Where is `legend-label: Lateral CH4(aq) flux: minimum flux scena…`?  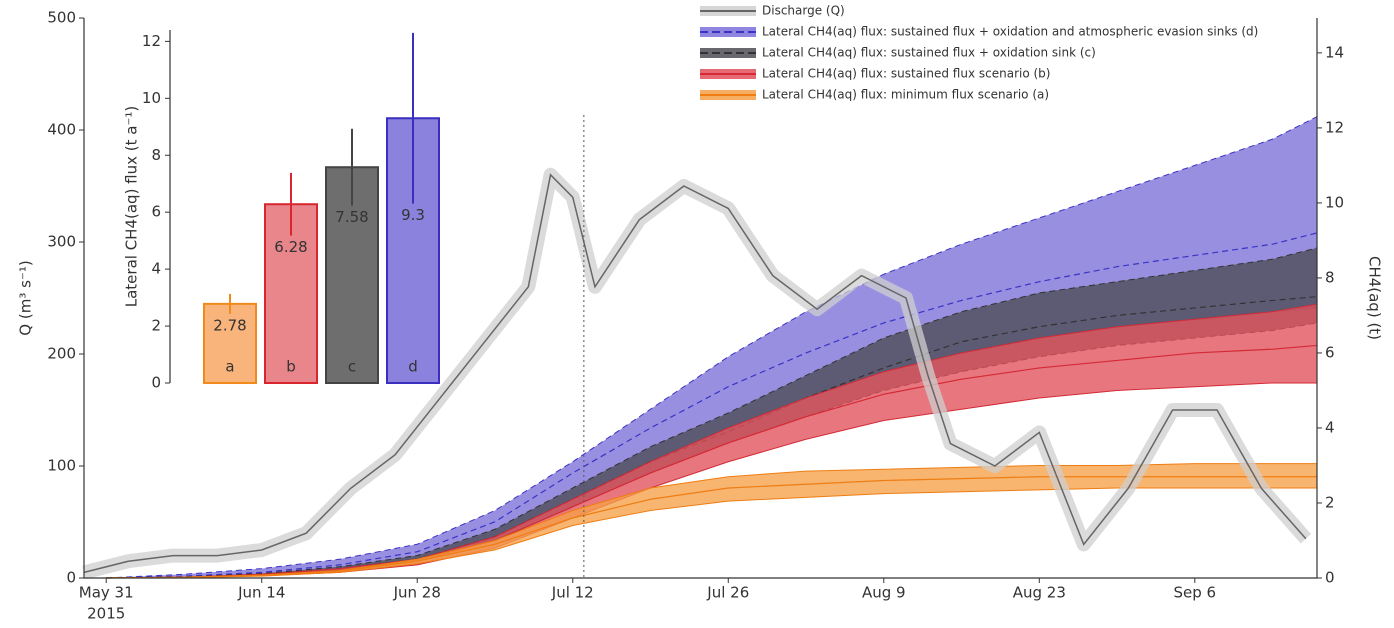
legend-label: Lateral CH4(aq) flux: minimum flux scena… is located at coordinates (905, 95).